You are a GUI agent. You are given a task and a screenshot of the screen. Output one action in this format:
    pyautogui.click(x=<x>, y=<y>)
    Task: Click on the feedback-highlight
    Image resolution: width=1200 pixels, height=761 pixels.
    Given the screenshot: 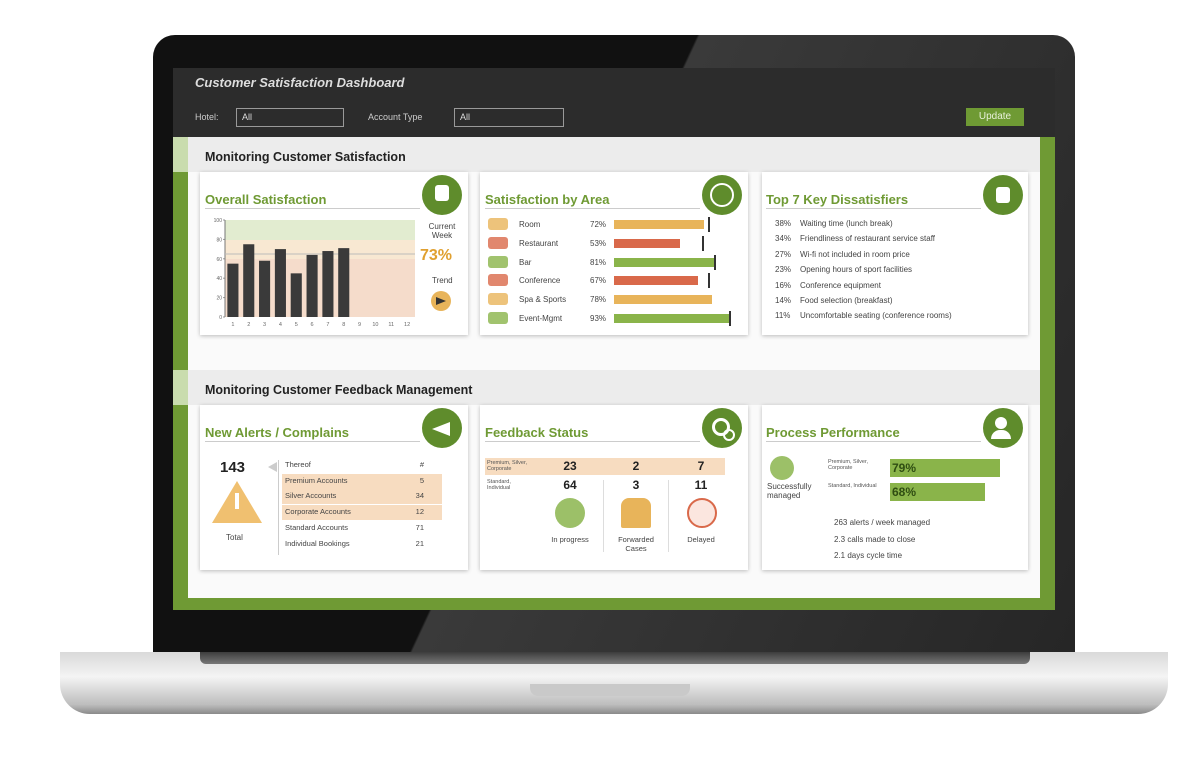 What is the action you would take?
    pyautogui.click(x=605, y=466)
    